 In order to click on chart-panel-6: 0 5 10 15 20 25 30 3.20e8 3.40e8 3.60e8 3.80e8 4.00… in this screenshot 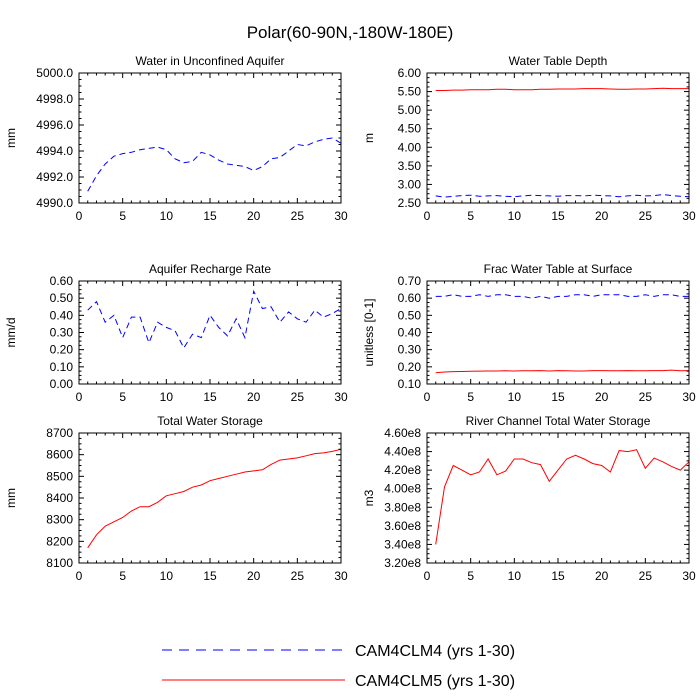, I will do `click(529, 498)`.